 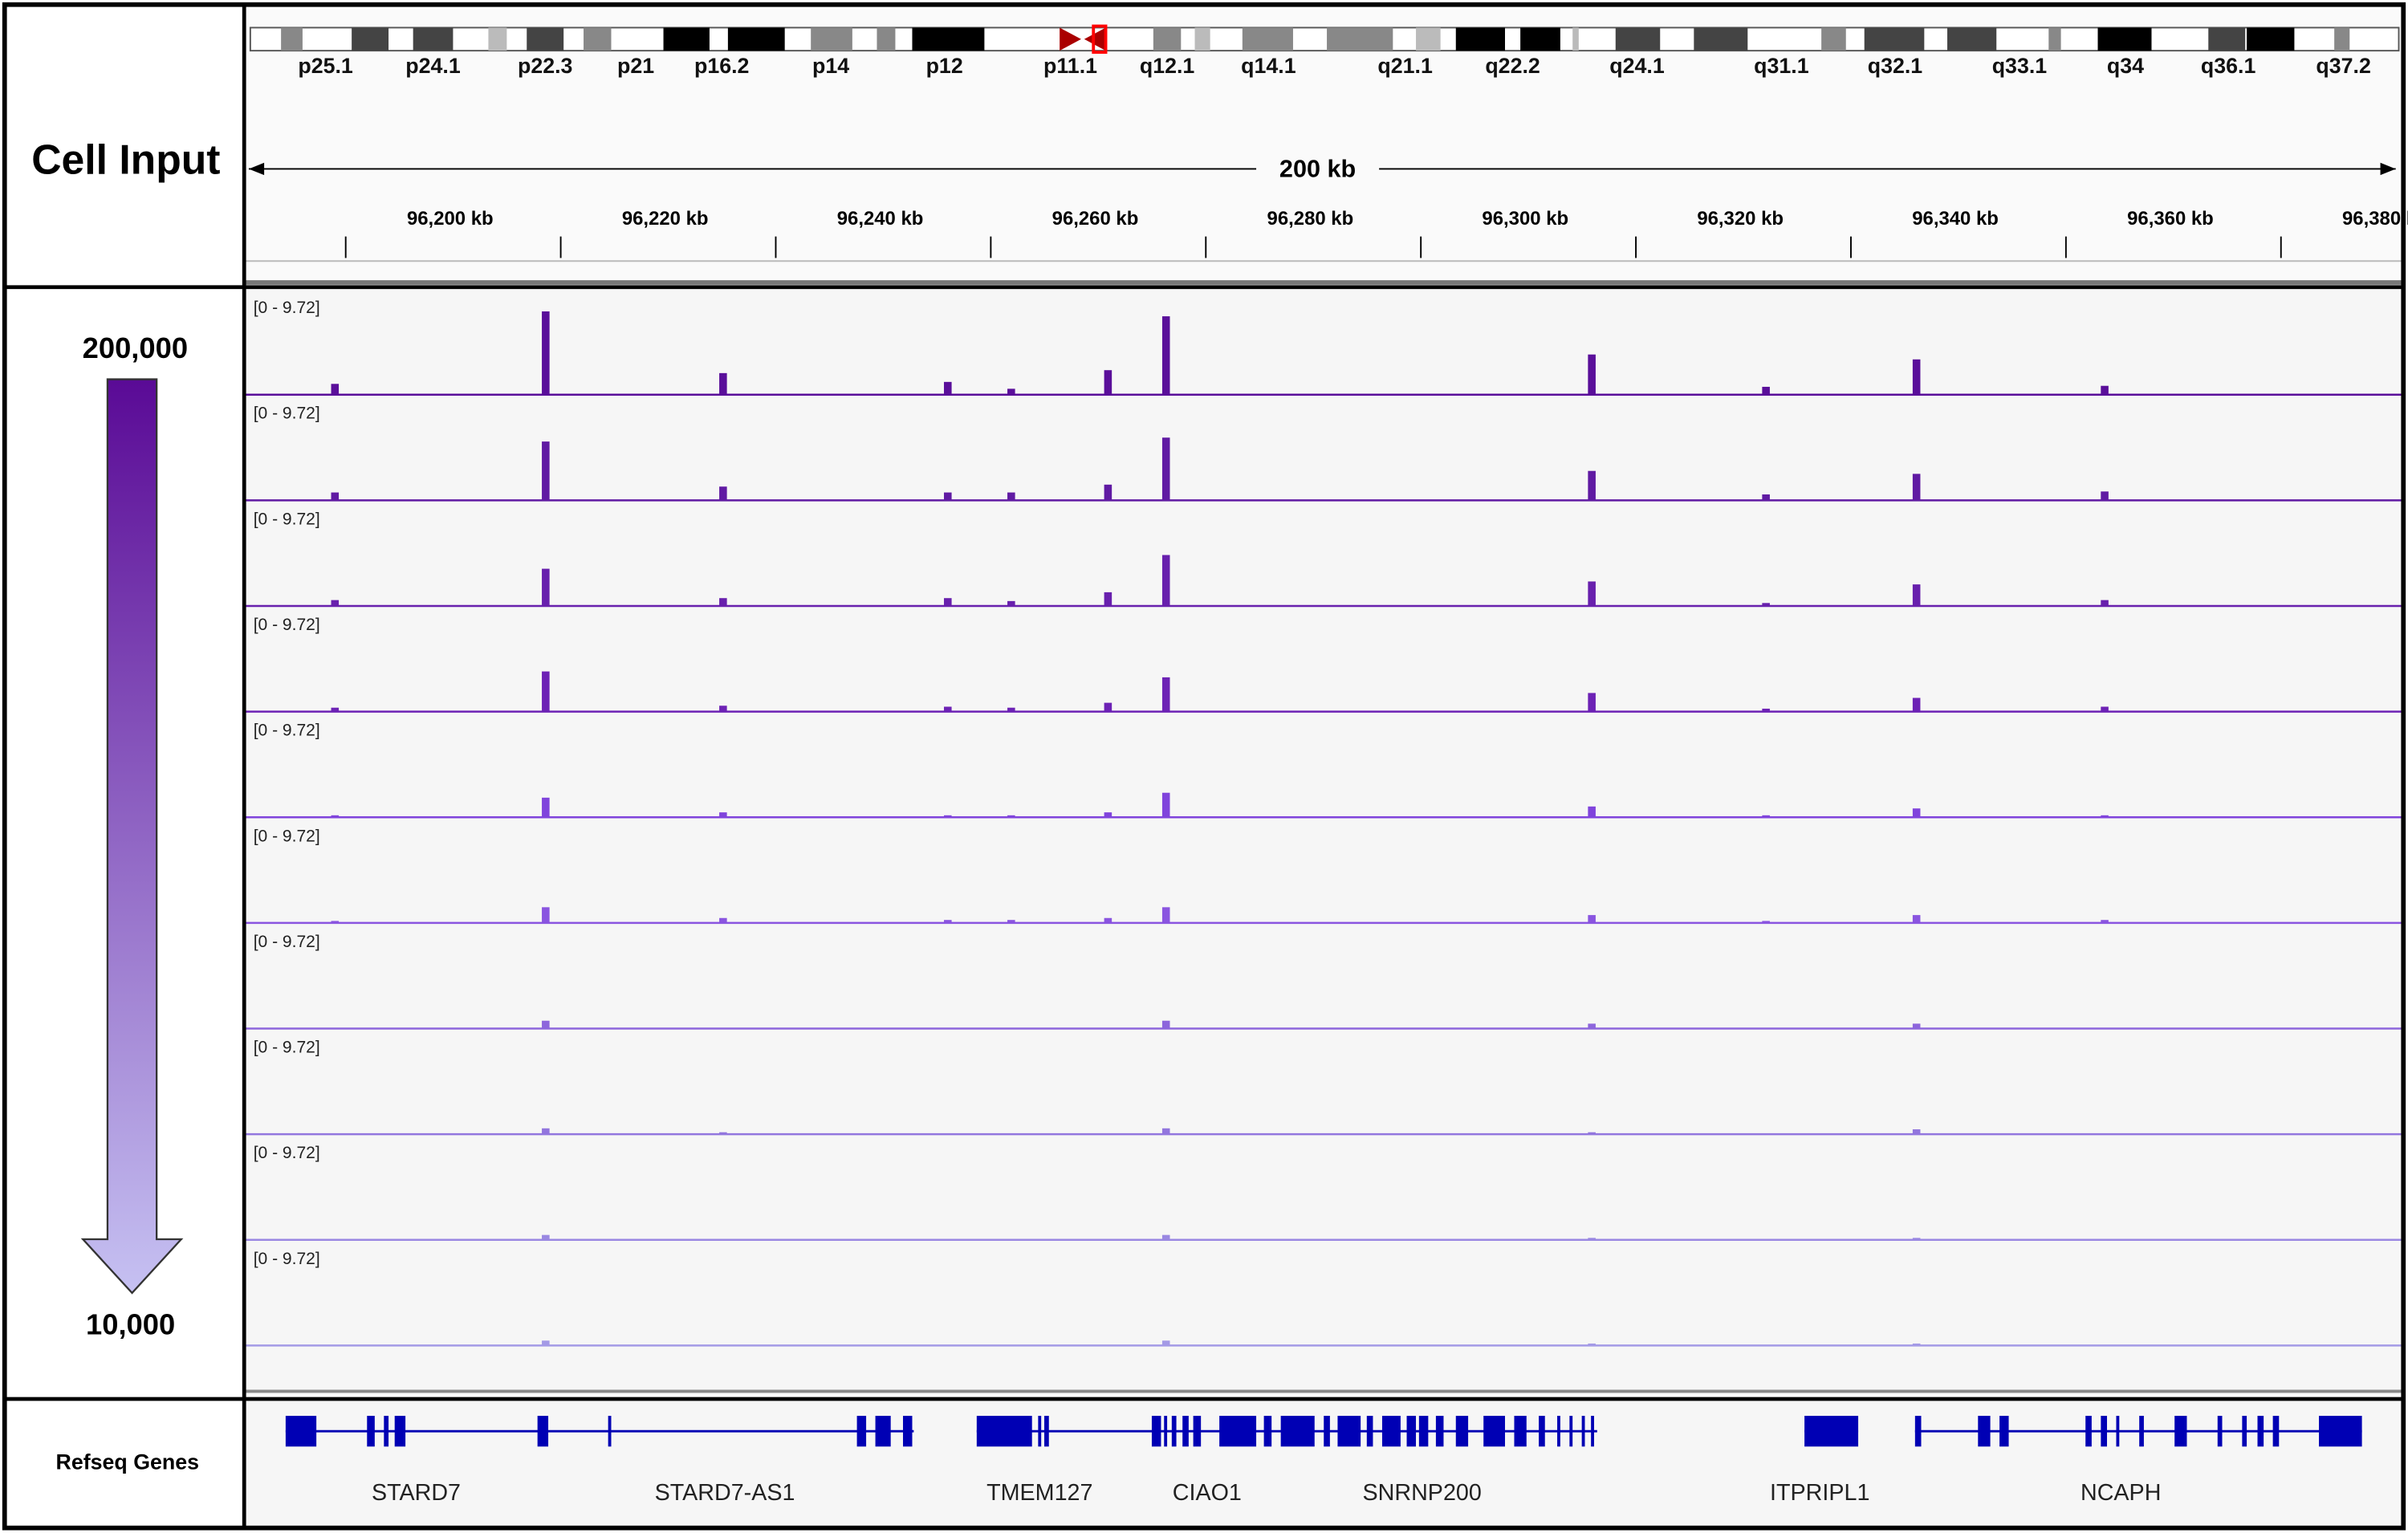 I want to click on ruler-label: 96,260 kb, so click(x=1095, y=219).